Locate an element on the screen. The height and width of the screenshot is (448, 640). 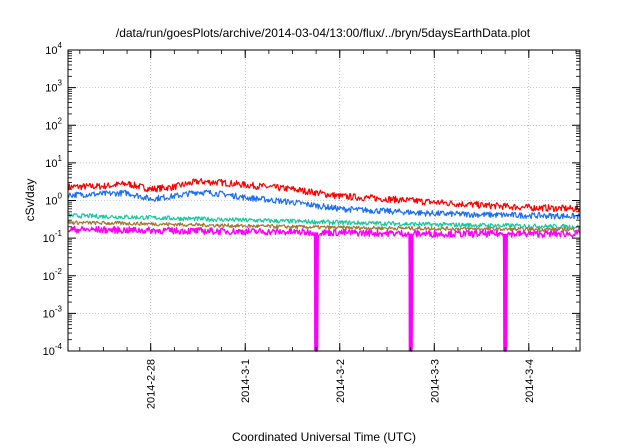
x-tick-label: 2014-3-3 is located at coordinates (435, 381).